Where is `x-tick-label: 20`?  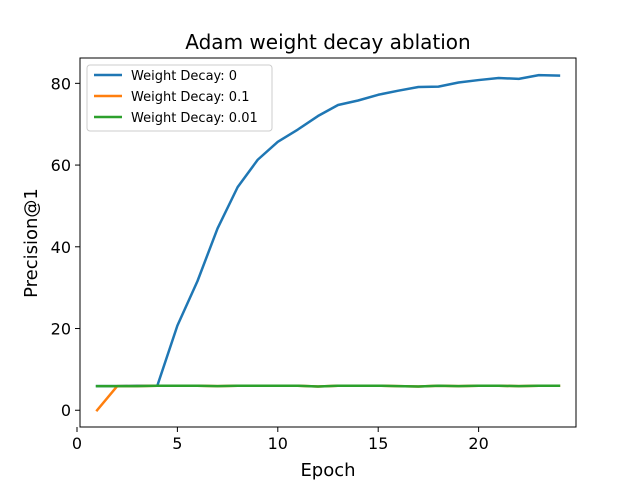
x-tick-label: 20 is located at coordinates (478, 443).